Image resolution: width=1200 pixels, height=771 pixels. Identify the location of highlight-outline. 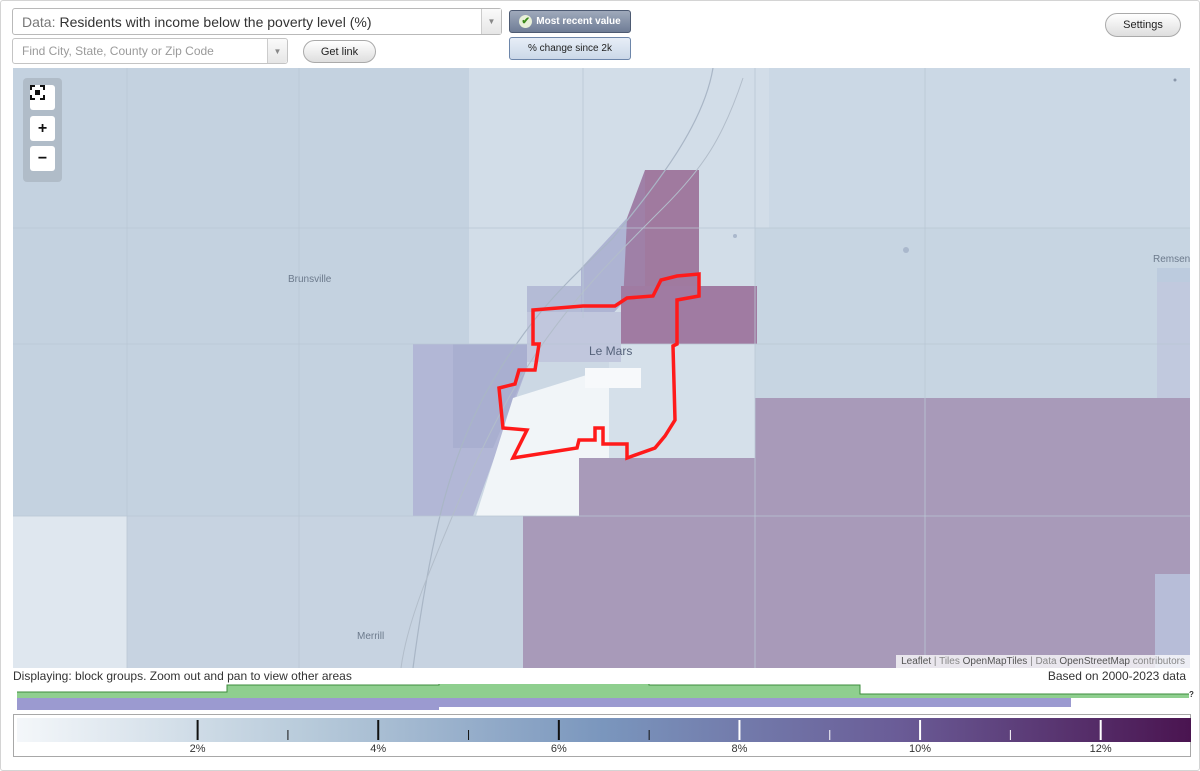
(599, 366).